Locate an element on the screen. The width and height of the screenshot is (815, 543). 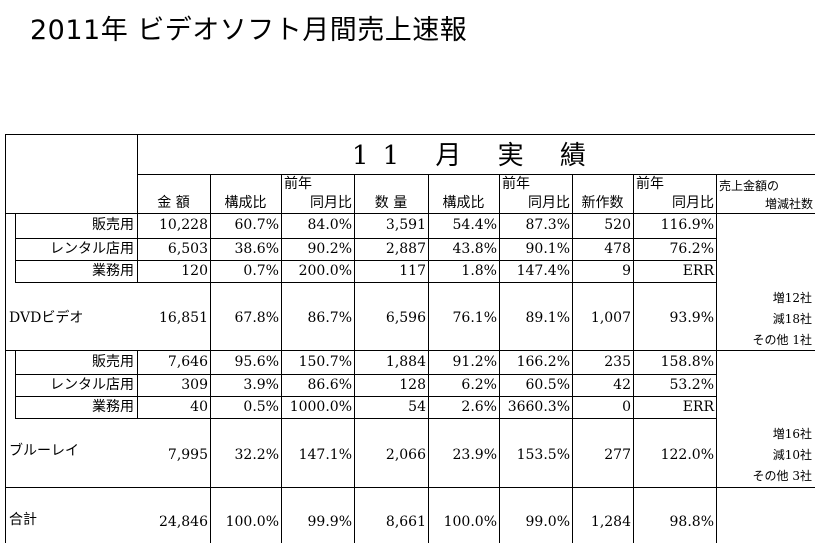
column-header-yoy-top-new: 前年 is located at coordinates (650, 184).